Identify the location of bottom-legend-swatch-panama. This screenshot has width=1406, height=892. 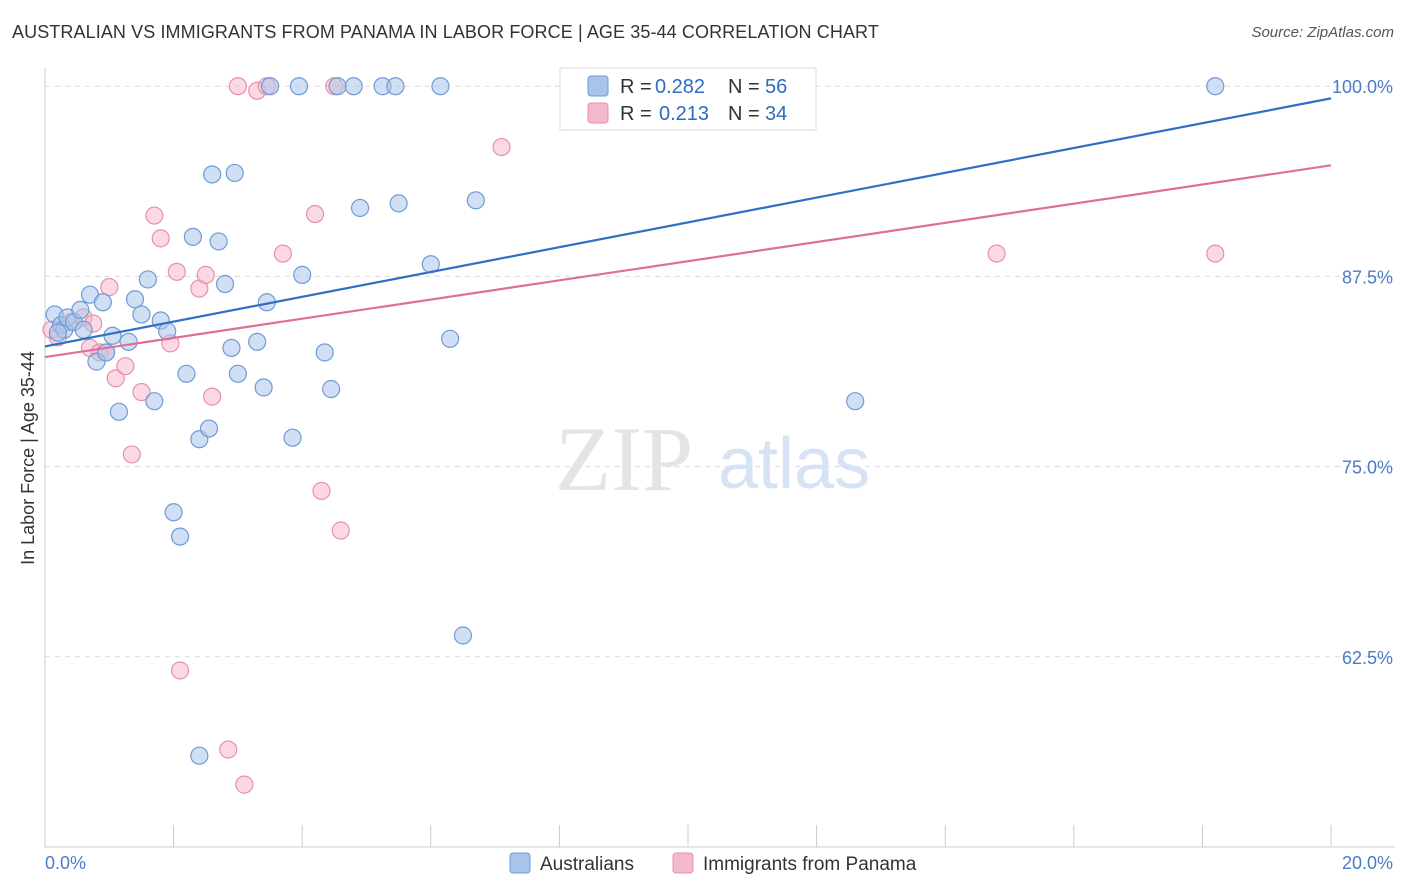
(683, 863).